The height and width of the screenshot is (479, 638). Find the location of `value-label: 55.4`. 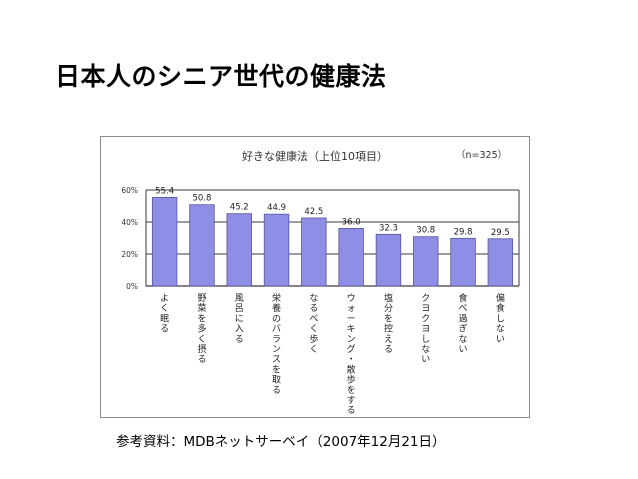

value-label: 55.4 is located at coordinates (164, 191).